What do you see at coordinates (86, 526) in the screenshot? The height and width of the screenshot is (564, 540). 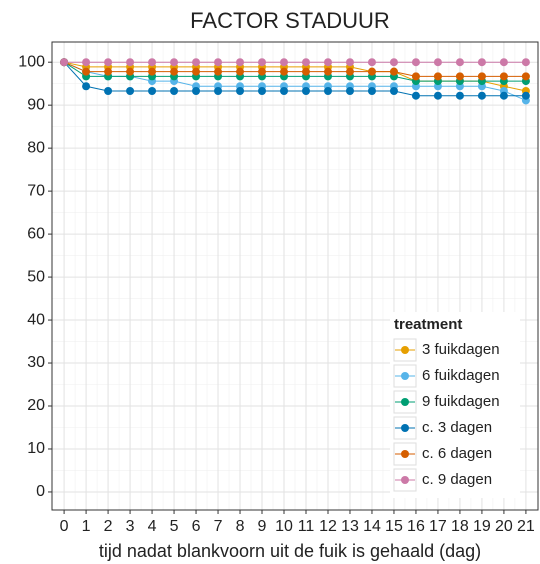 I see `x-tick-label: 1` at bounding box center [86, 526].